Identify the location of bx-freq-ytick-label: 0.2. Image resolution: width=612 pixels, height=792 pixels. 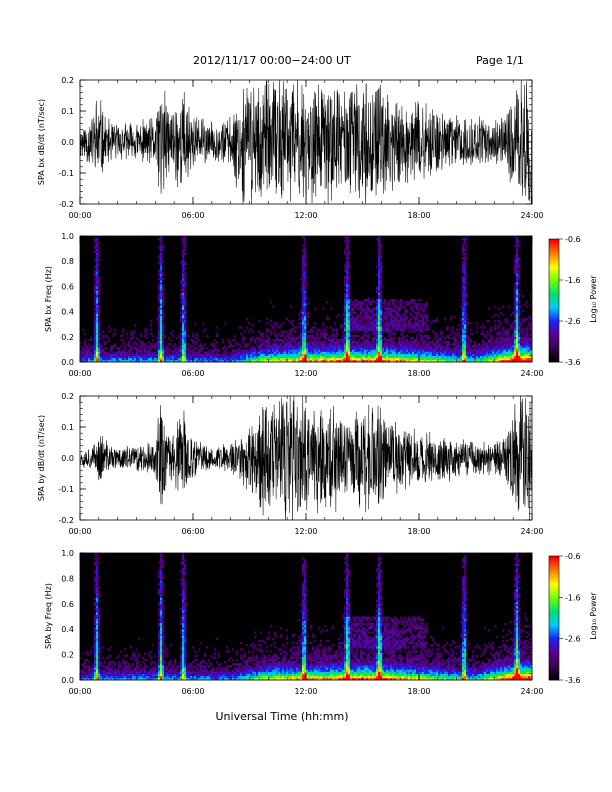
(67, 337).